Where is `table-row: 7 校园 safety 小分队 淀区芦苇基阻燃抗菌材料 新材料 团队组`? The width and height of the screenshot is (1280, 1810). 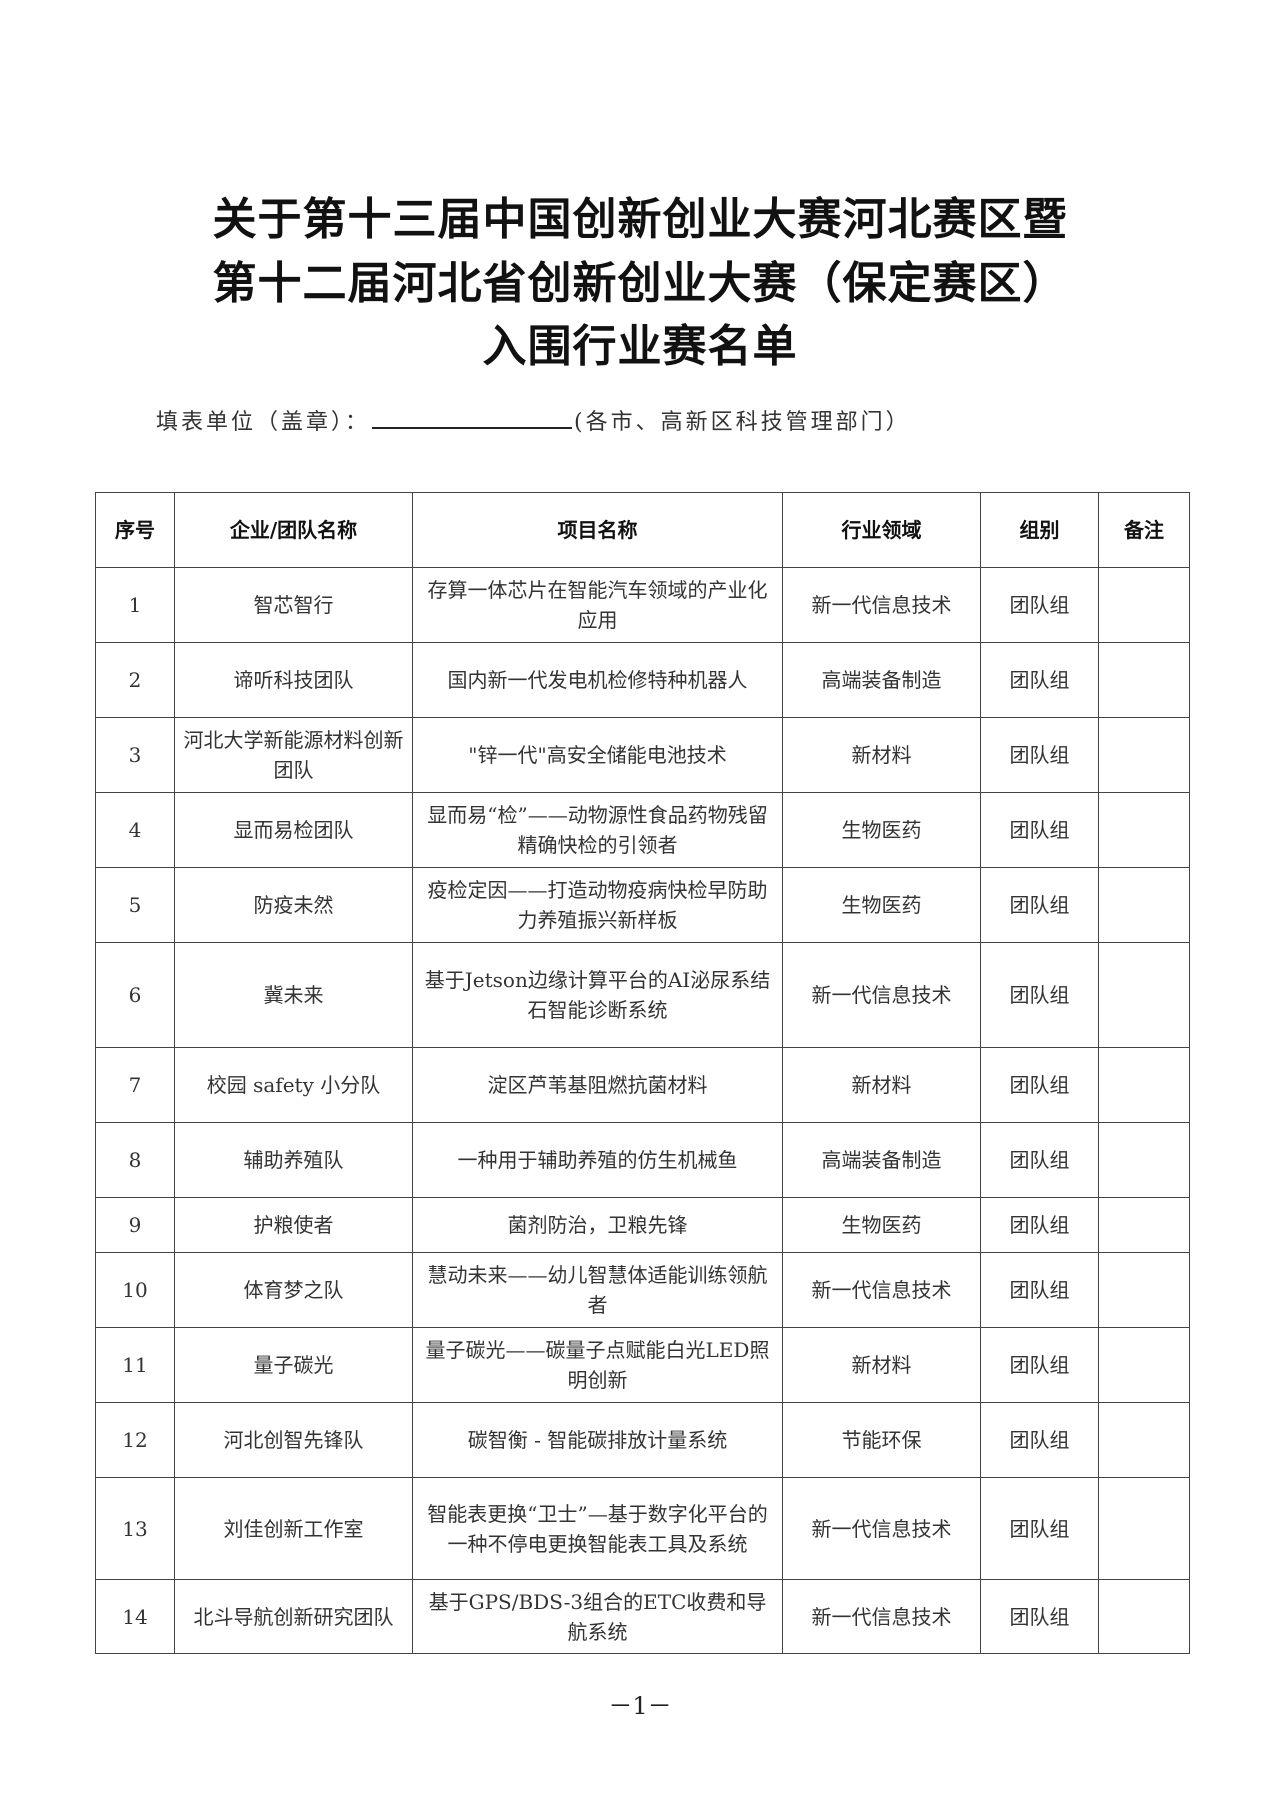
table-row: 7 校园 safety 小分队 淀区芦苇基阻燃抗菌材料 新材料 团队组 is located at coordinates (642, 1085).